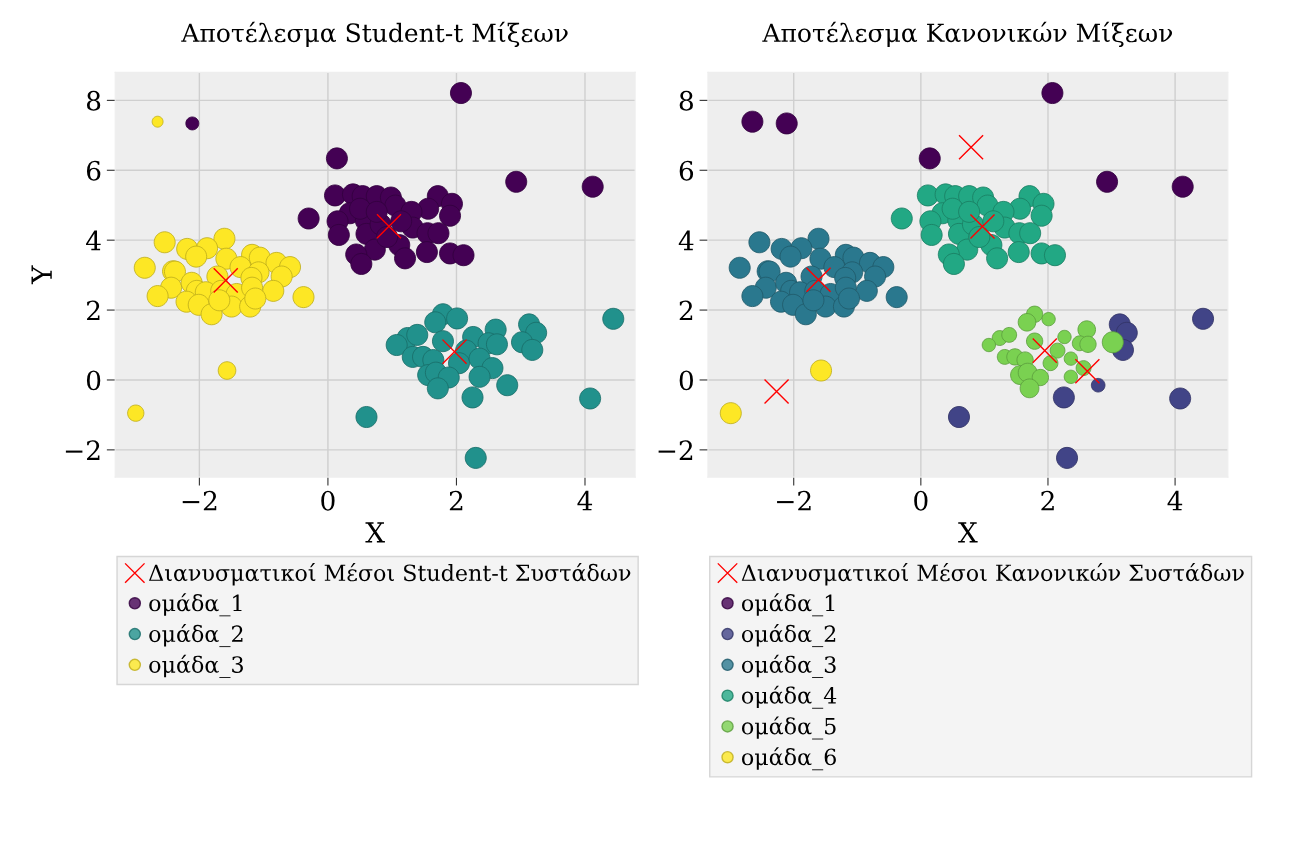 The image size is (1309, 852). What do you see at coordinates (788, 759) in the screenshot?
I see `legend-label: ομάδα_6` at bounding box center [788, 759].